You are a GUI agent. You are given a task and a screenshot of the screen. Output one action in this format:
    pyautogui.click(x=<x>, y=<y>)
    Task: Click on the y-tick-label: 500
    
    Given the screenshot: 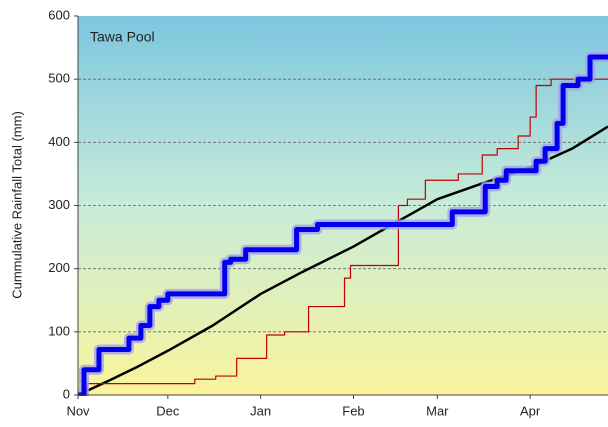 What is the action you would take?
    pyautogui.click(x=59, y=78)
    